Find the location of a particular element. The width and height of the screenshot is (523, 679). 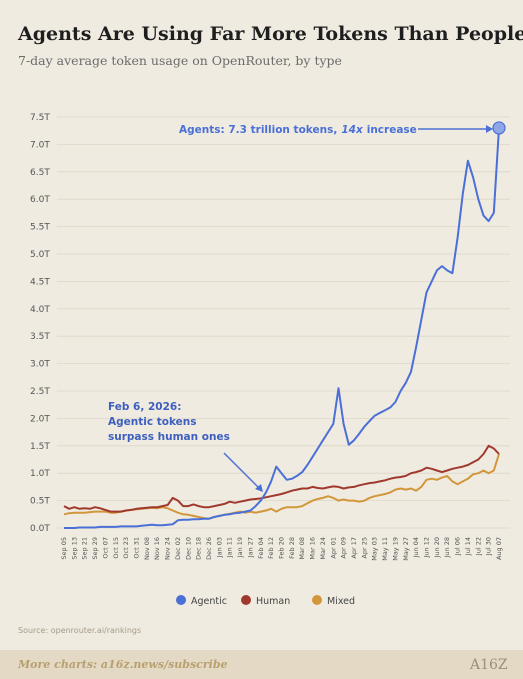

x-tick-label: Oct 31 is located at coordinates (137, 548).